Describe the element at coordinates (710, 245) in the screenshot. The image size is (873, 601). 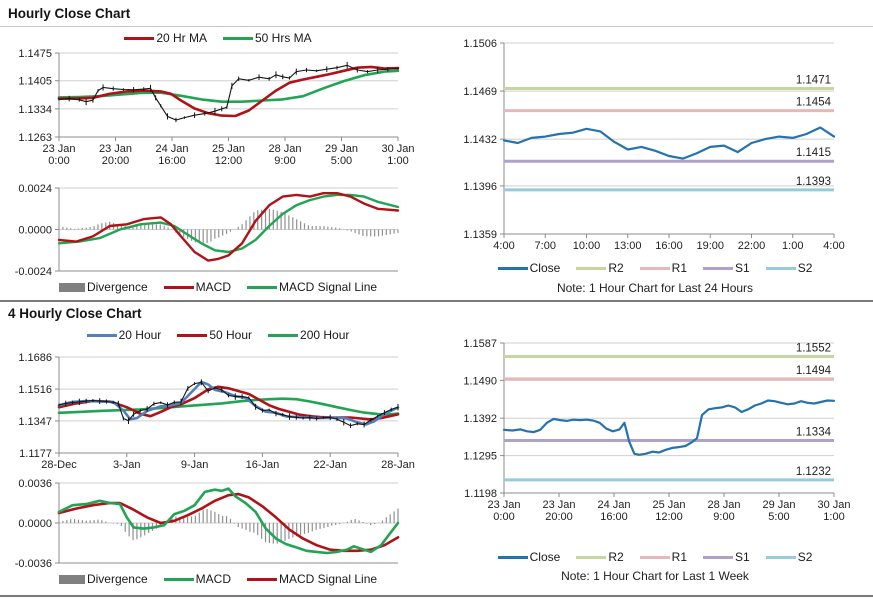
I see `svg-text: 19:00` at that location.